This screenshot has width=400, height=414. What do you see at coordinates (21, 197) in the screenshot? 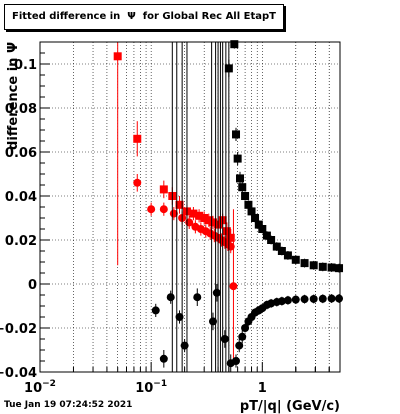
I see `y-tick-label: 0.04` at bounding box center [21, 197].